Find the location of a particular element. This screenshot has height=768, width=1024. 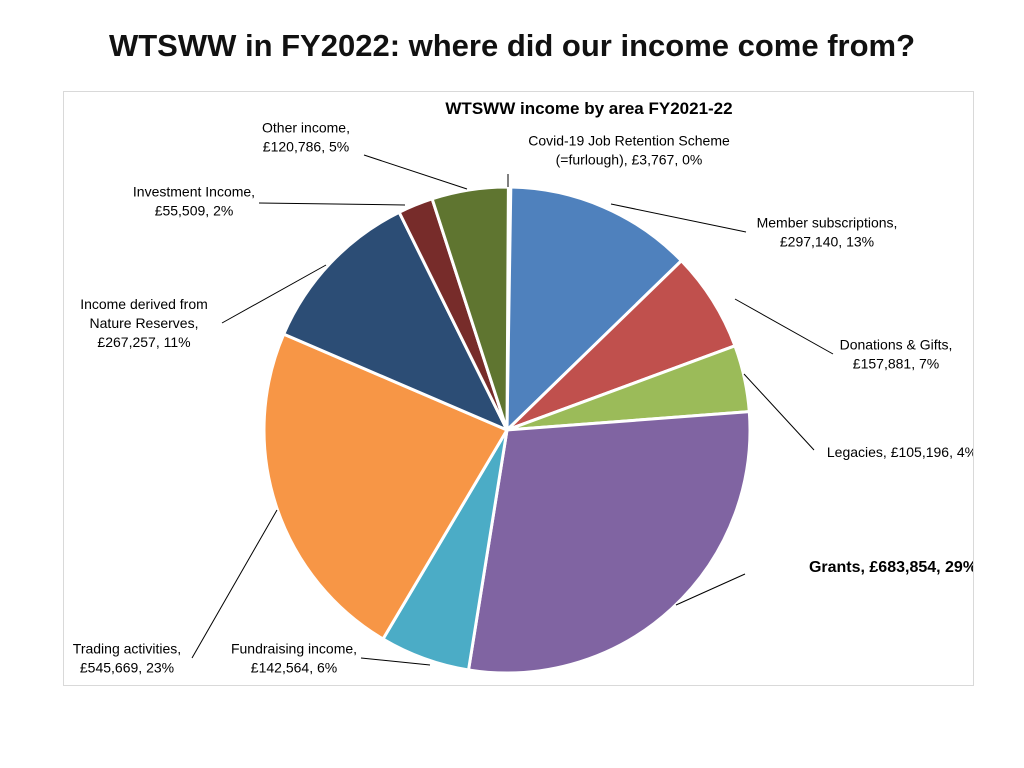

data-label-line: Trading activities, is located at coordinates (127, 649).